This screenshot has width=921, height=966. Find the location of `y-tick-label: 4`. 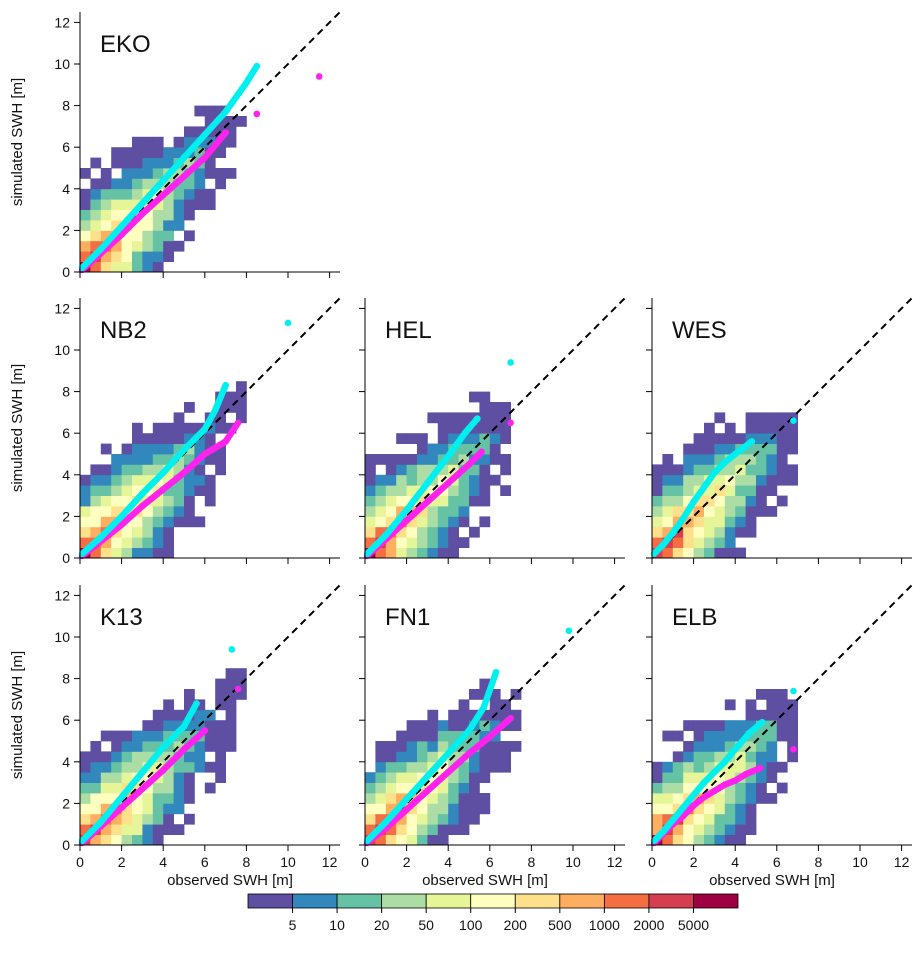

y-tick-label: 4 is located at coordinates (66, 762).